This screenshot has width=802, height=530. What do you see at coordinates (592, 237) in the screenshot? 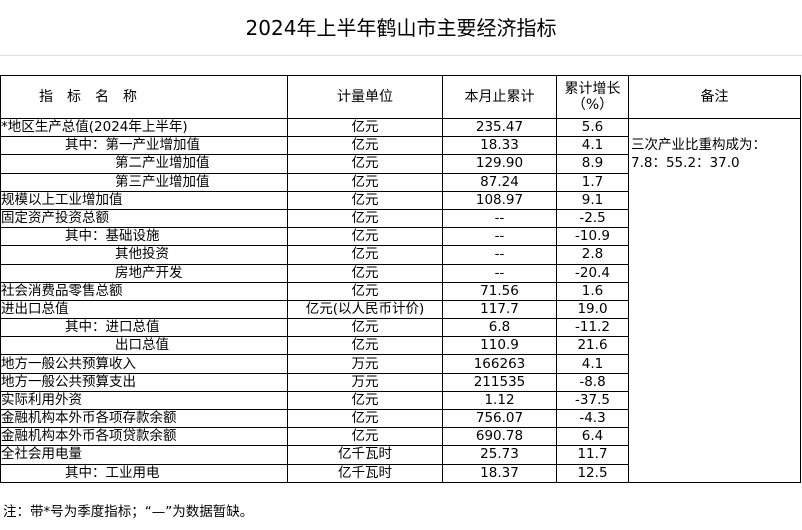
I see `row-growth: -10.9` at bounding box center [592, 237].